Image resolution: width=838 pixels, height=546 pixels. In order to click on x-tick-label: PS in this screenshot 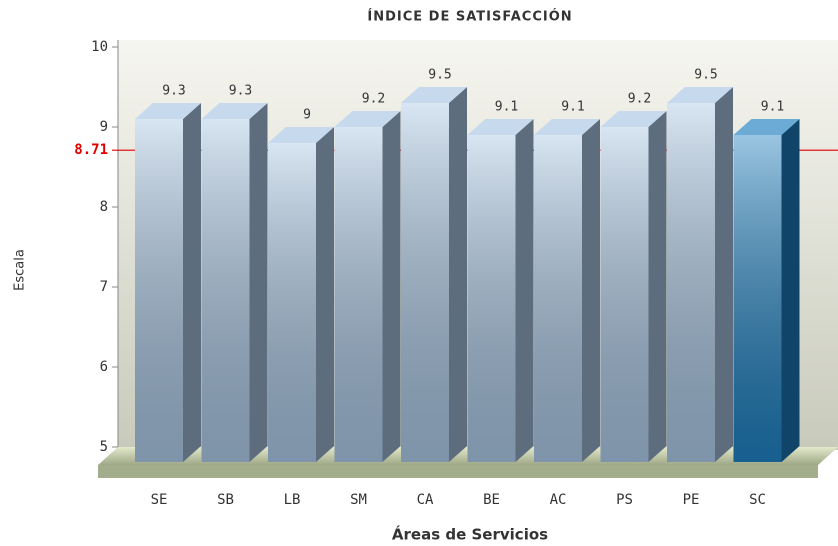, I will do `click(624, 500)`.